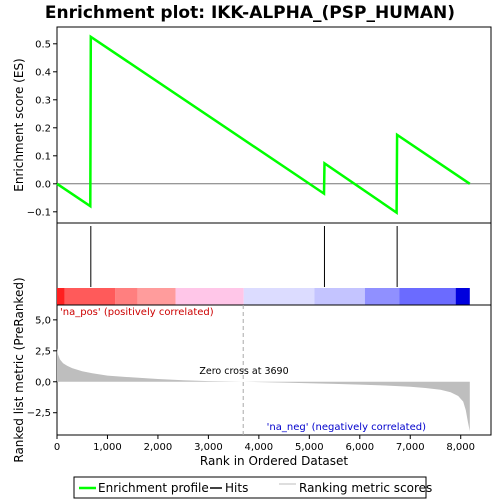 This screenshot has width=500, height=500. Describe the element at coordinates (365, 488) in the screenshot. I see `legend-label-ranking-metric: Ranking metric scores` at that location.